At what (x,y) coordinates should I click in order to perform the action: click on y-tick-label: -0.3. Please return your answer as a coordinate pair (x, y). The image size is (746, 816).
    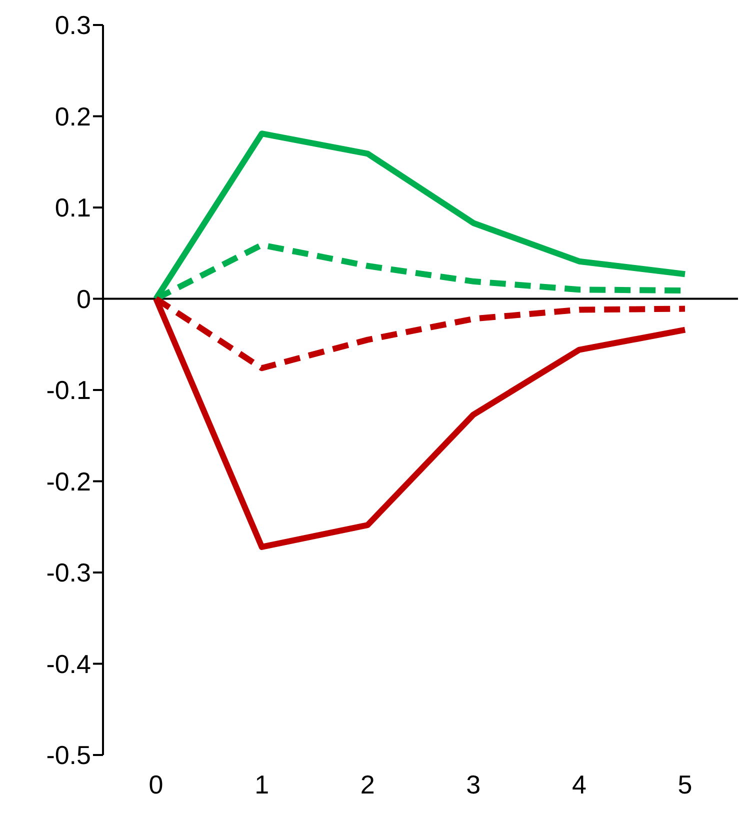
    Looking at the image, I should click on (68, 573).